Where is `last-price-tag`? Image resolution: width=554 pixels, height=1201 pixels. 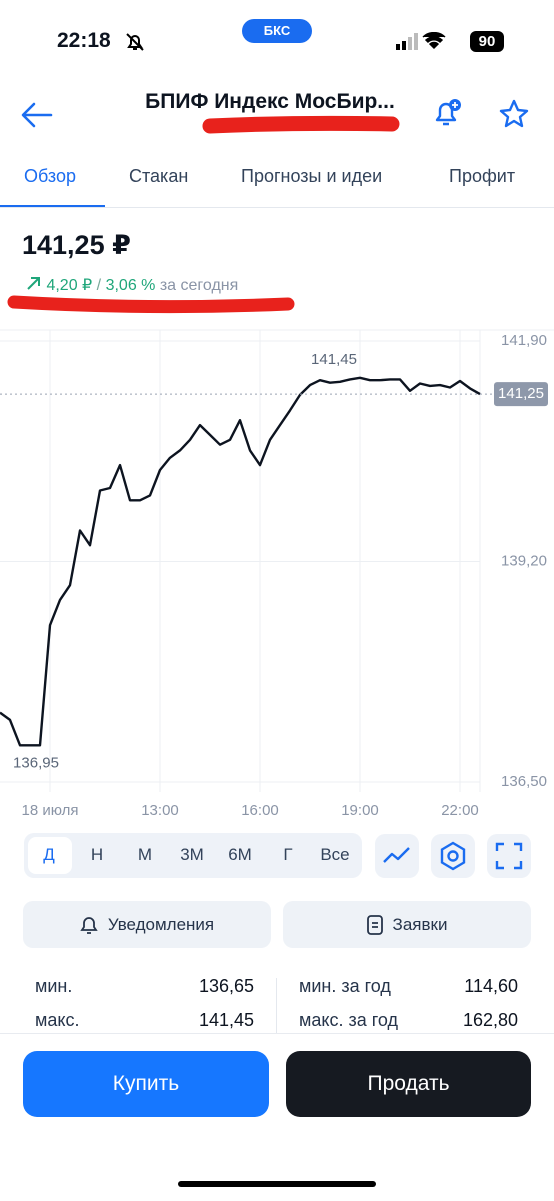
last-price-tag is located at coordinates (521, 394).